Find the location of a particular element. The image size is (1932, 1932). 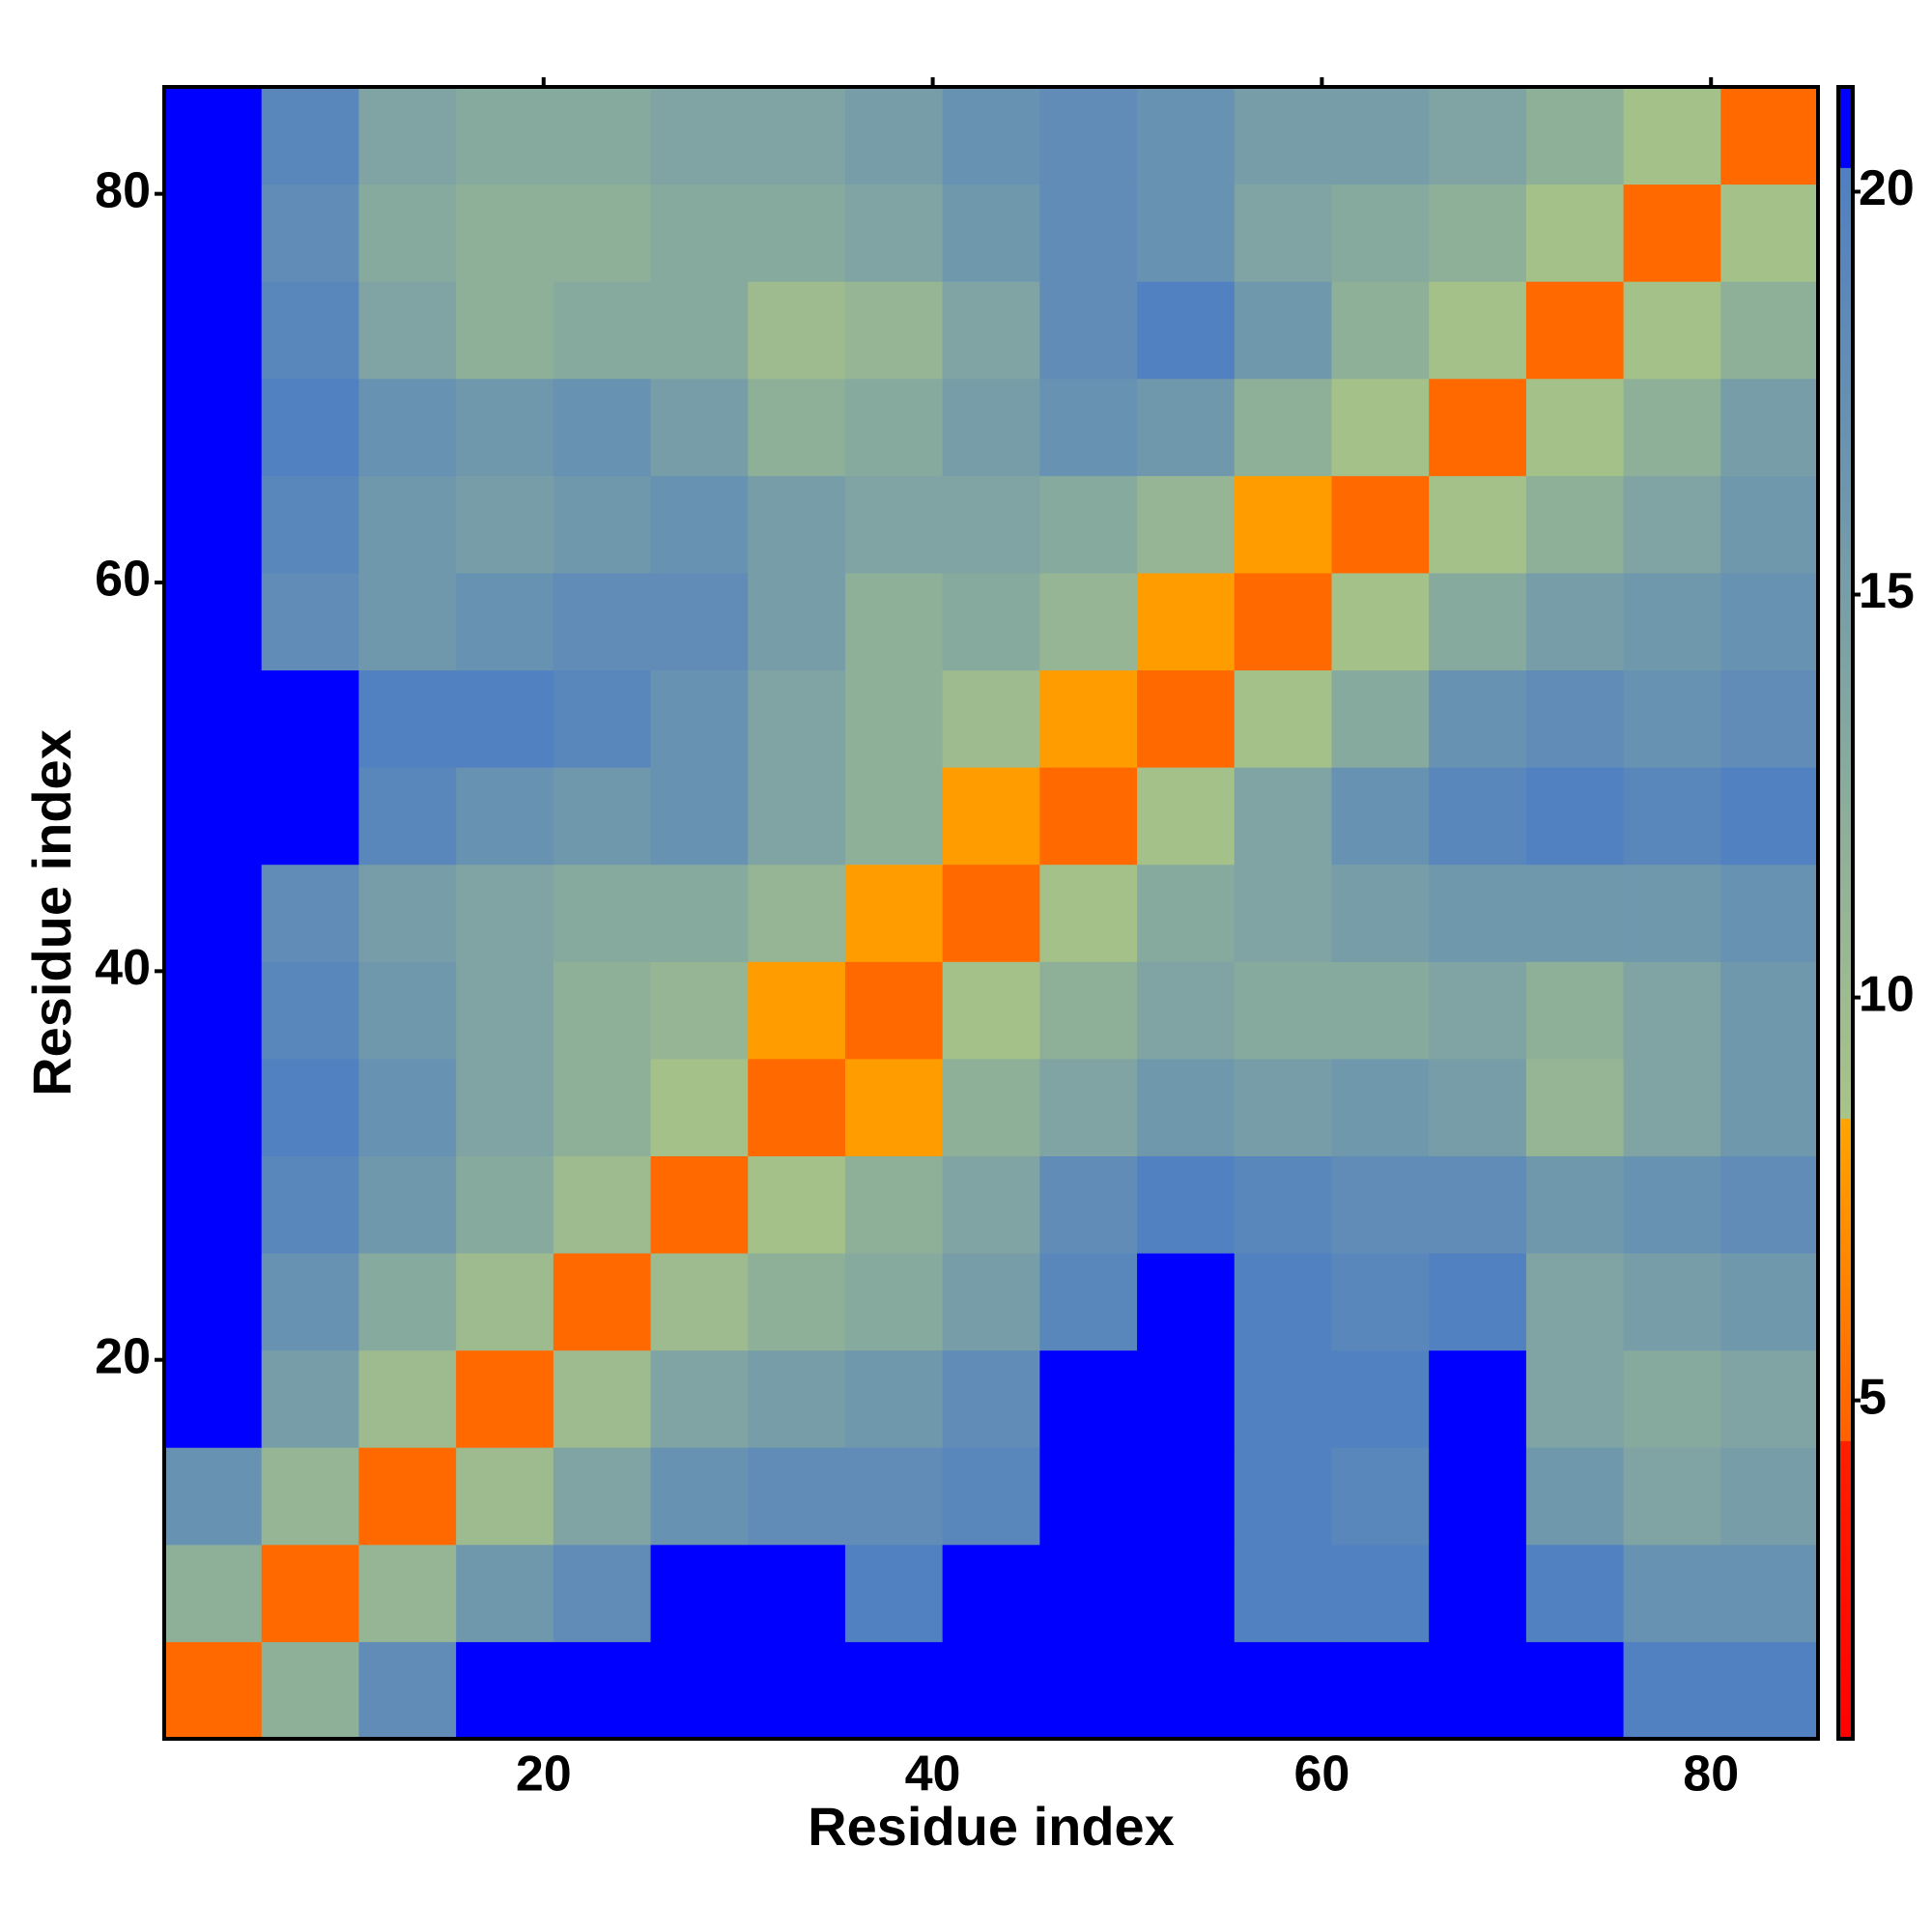

x-tick-label: 40 is located at coordinates (933, 1775).